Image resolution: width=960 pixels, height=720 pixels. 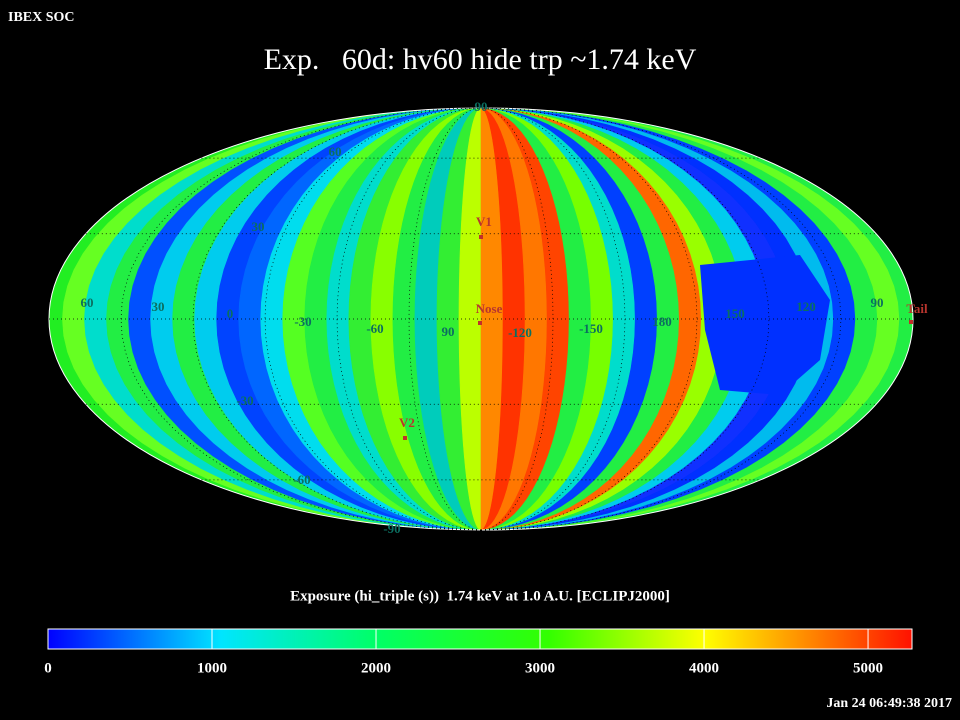 I want to click on title: Exp. 60d: hv60 hide trp ~1.74 keV, so click(x=480, y=59).